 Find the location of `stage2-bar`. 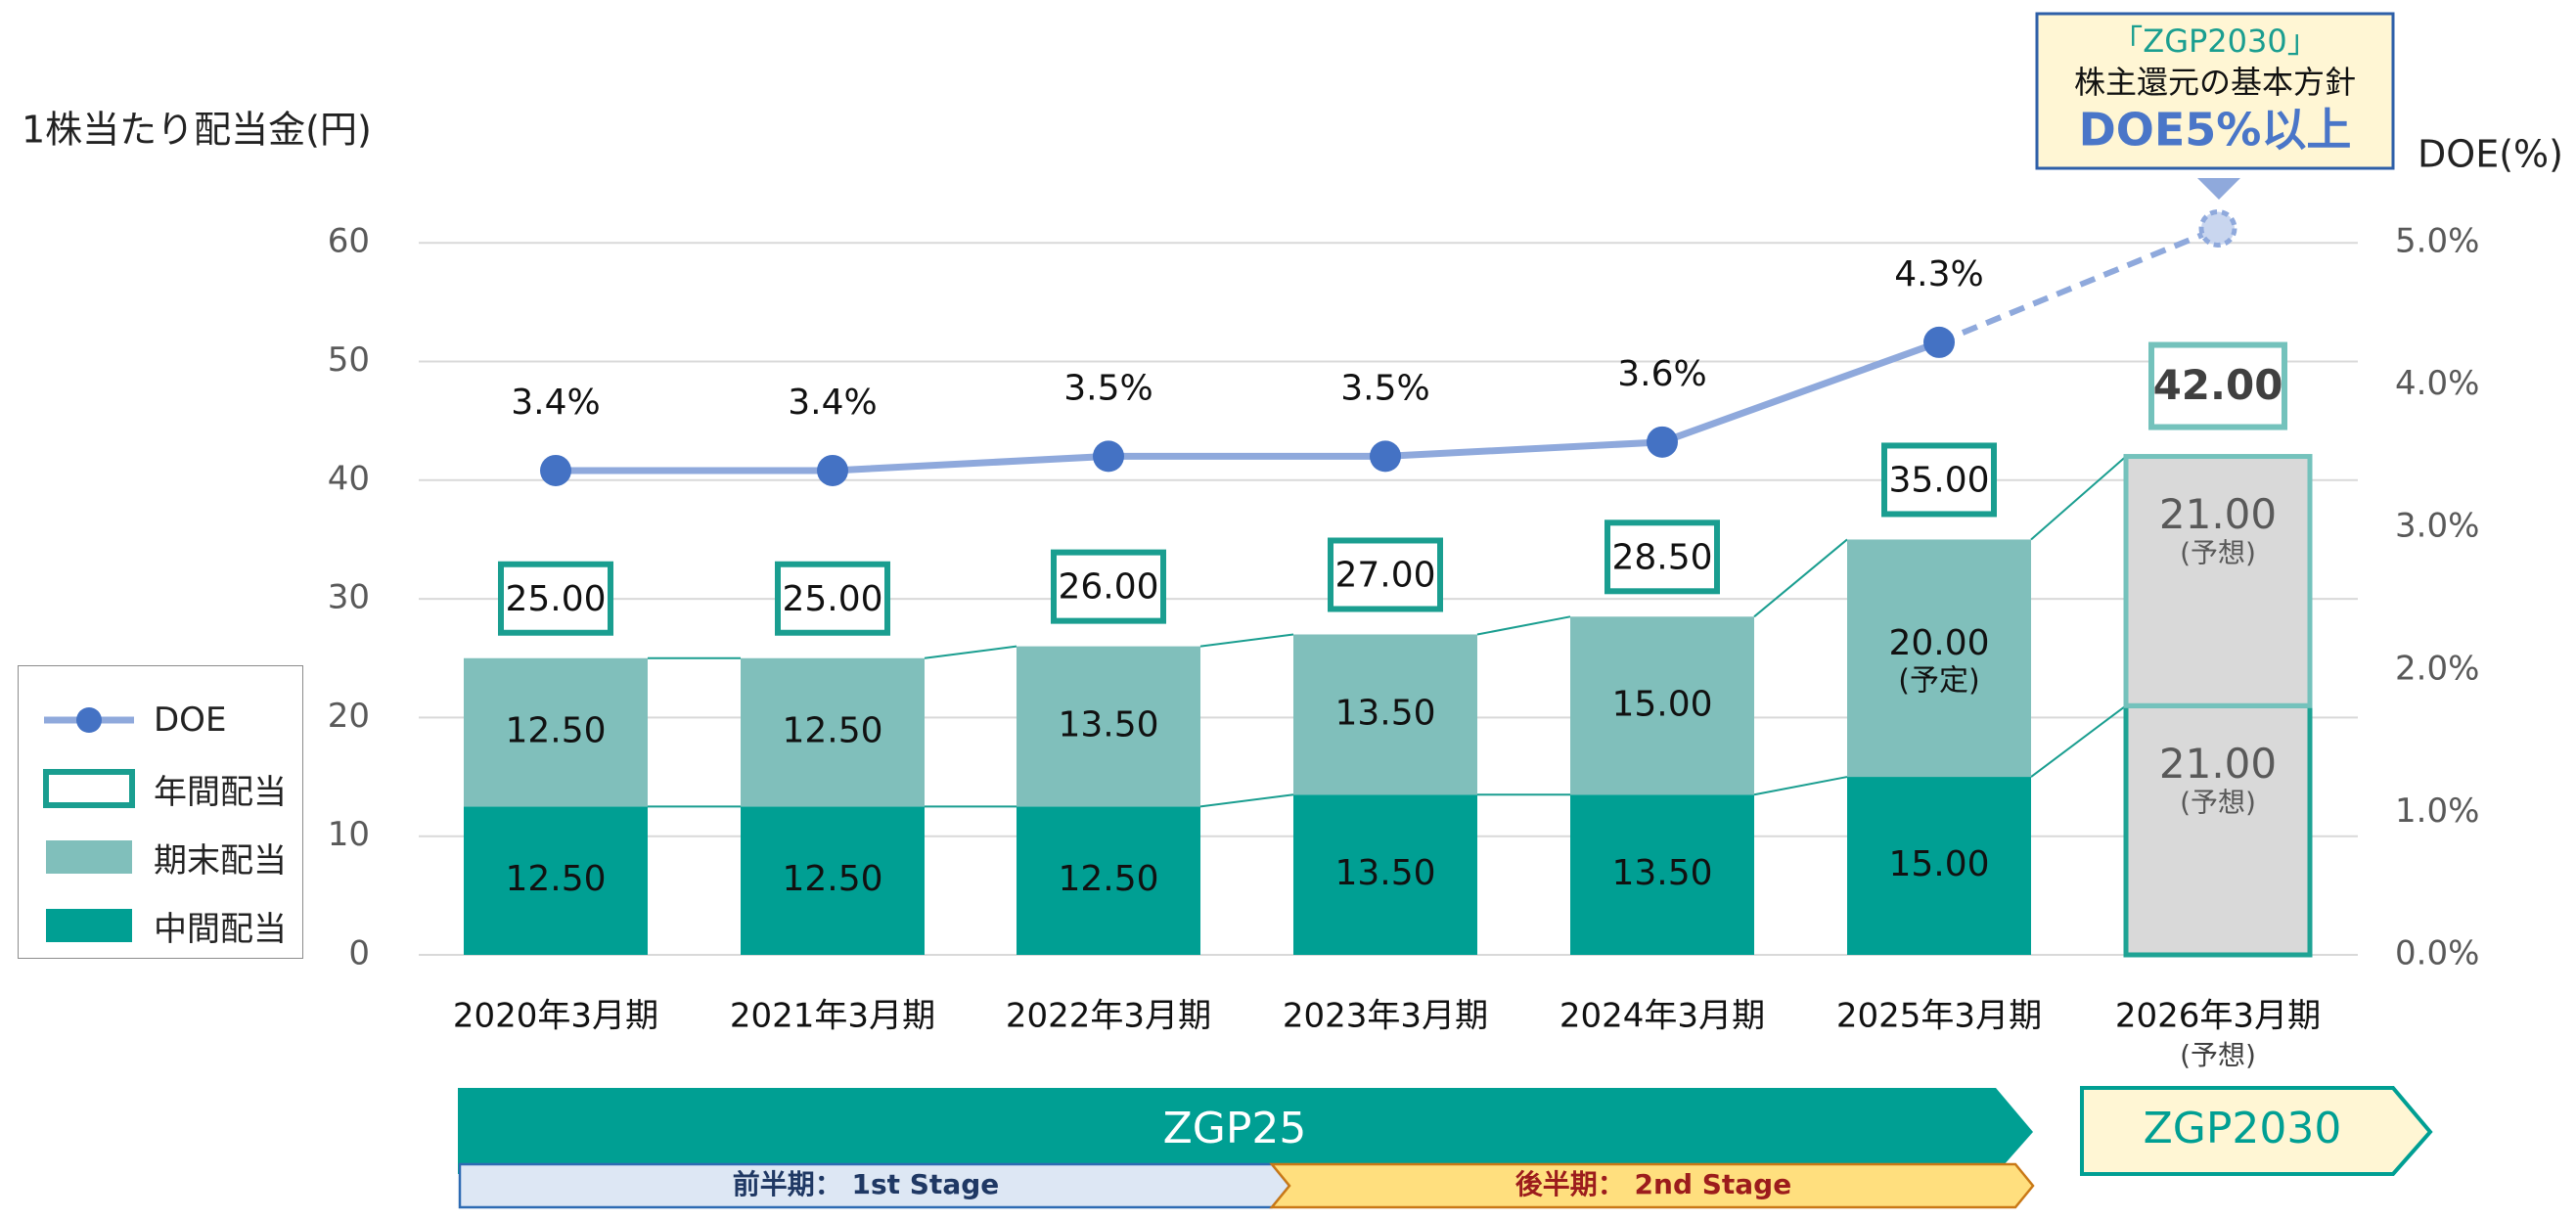

stage2-bar is located at coordinates (1652, 1185).